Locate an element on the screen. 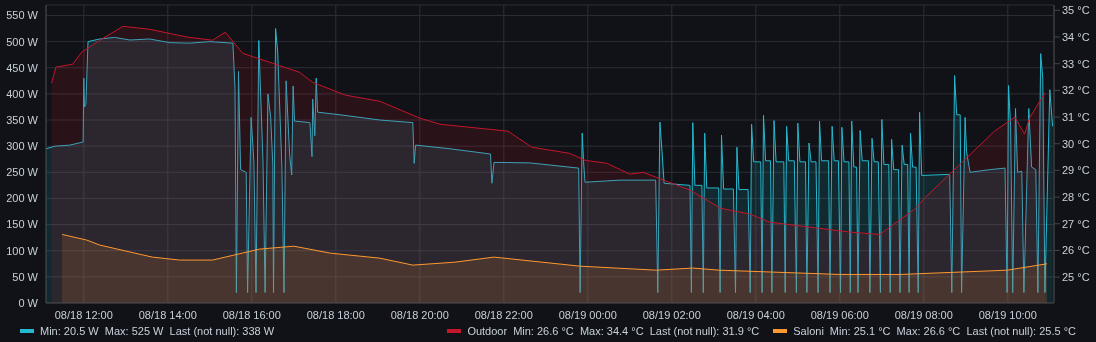  y2-tick-label: 32 °C is located at coordinates (1076, 90).